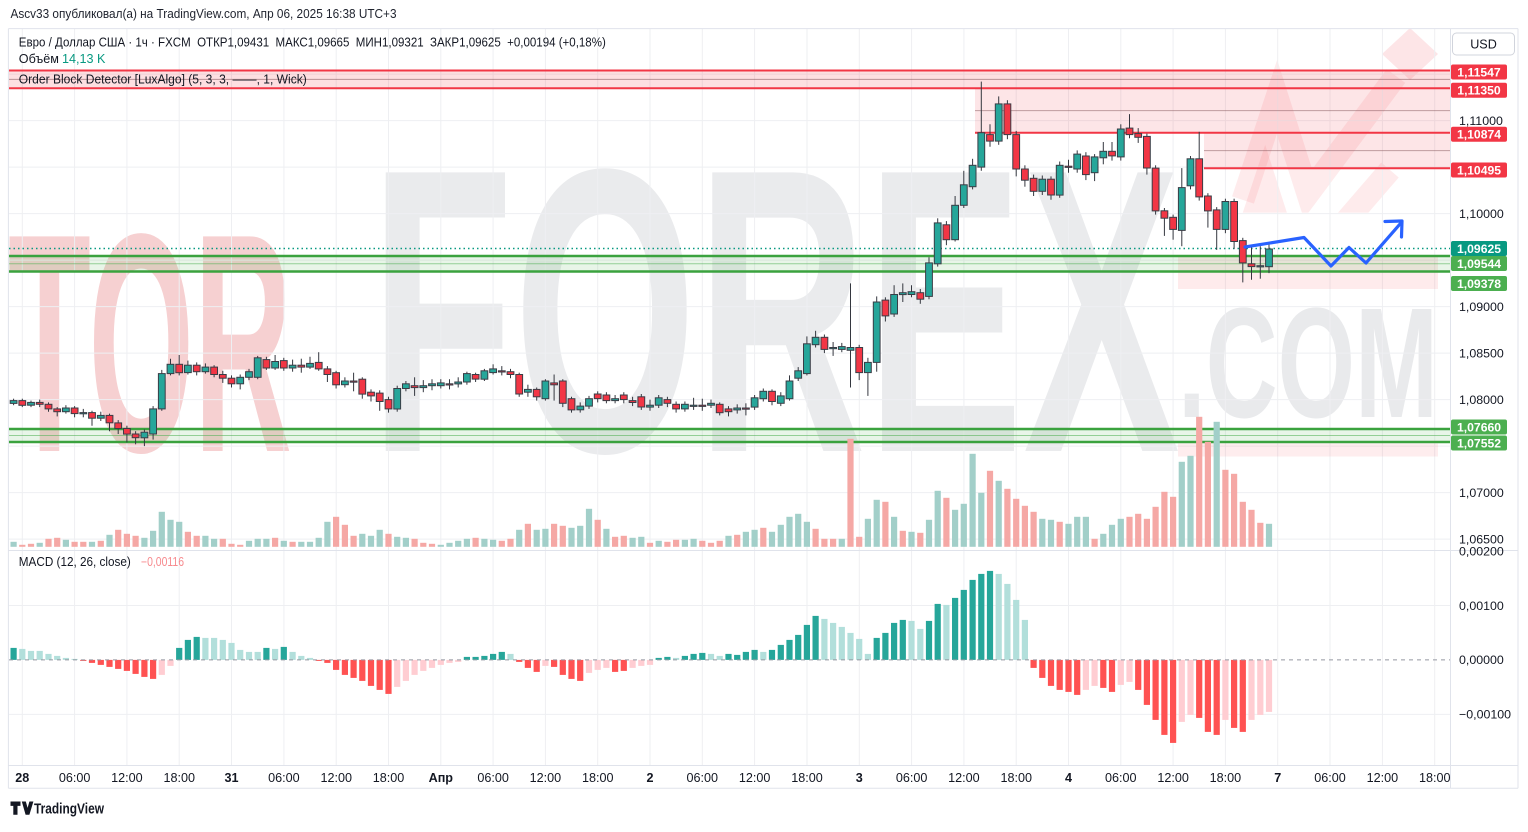 This screenshot has width=1528, height=832. What do you see at coordinates (162, 562) in the screenshot?
I see `svg-text: −0,00116` at bounding box center [162, 562].